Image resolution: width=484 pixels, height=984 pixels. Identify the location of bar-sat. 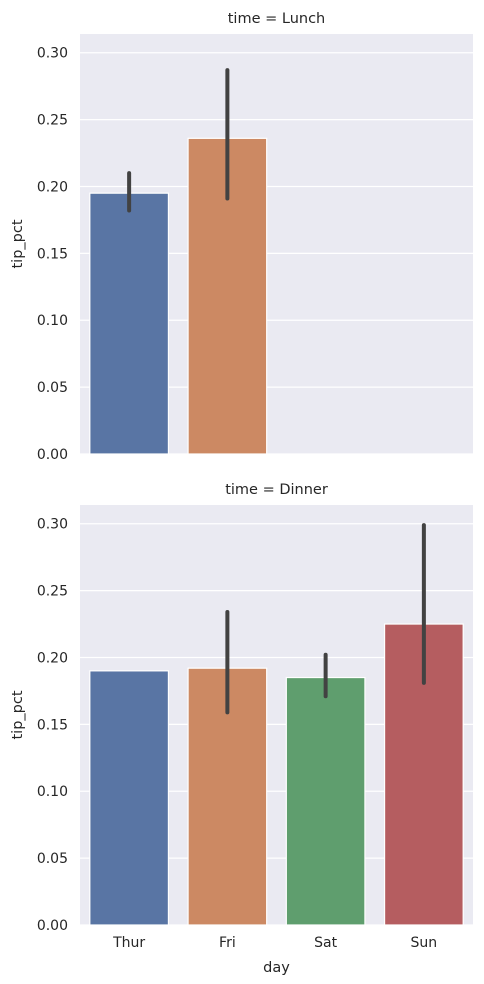
(325, 801).